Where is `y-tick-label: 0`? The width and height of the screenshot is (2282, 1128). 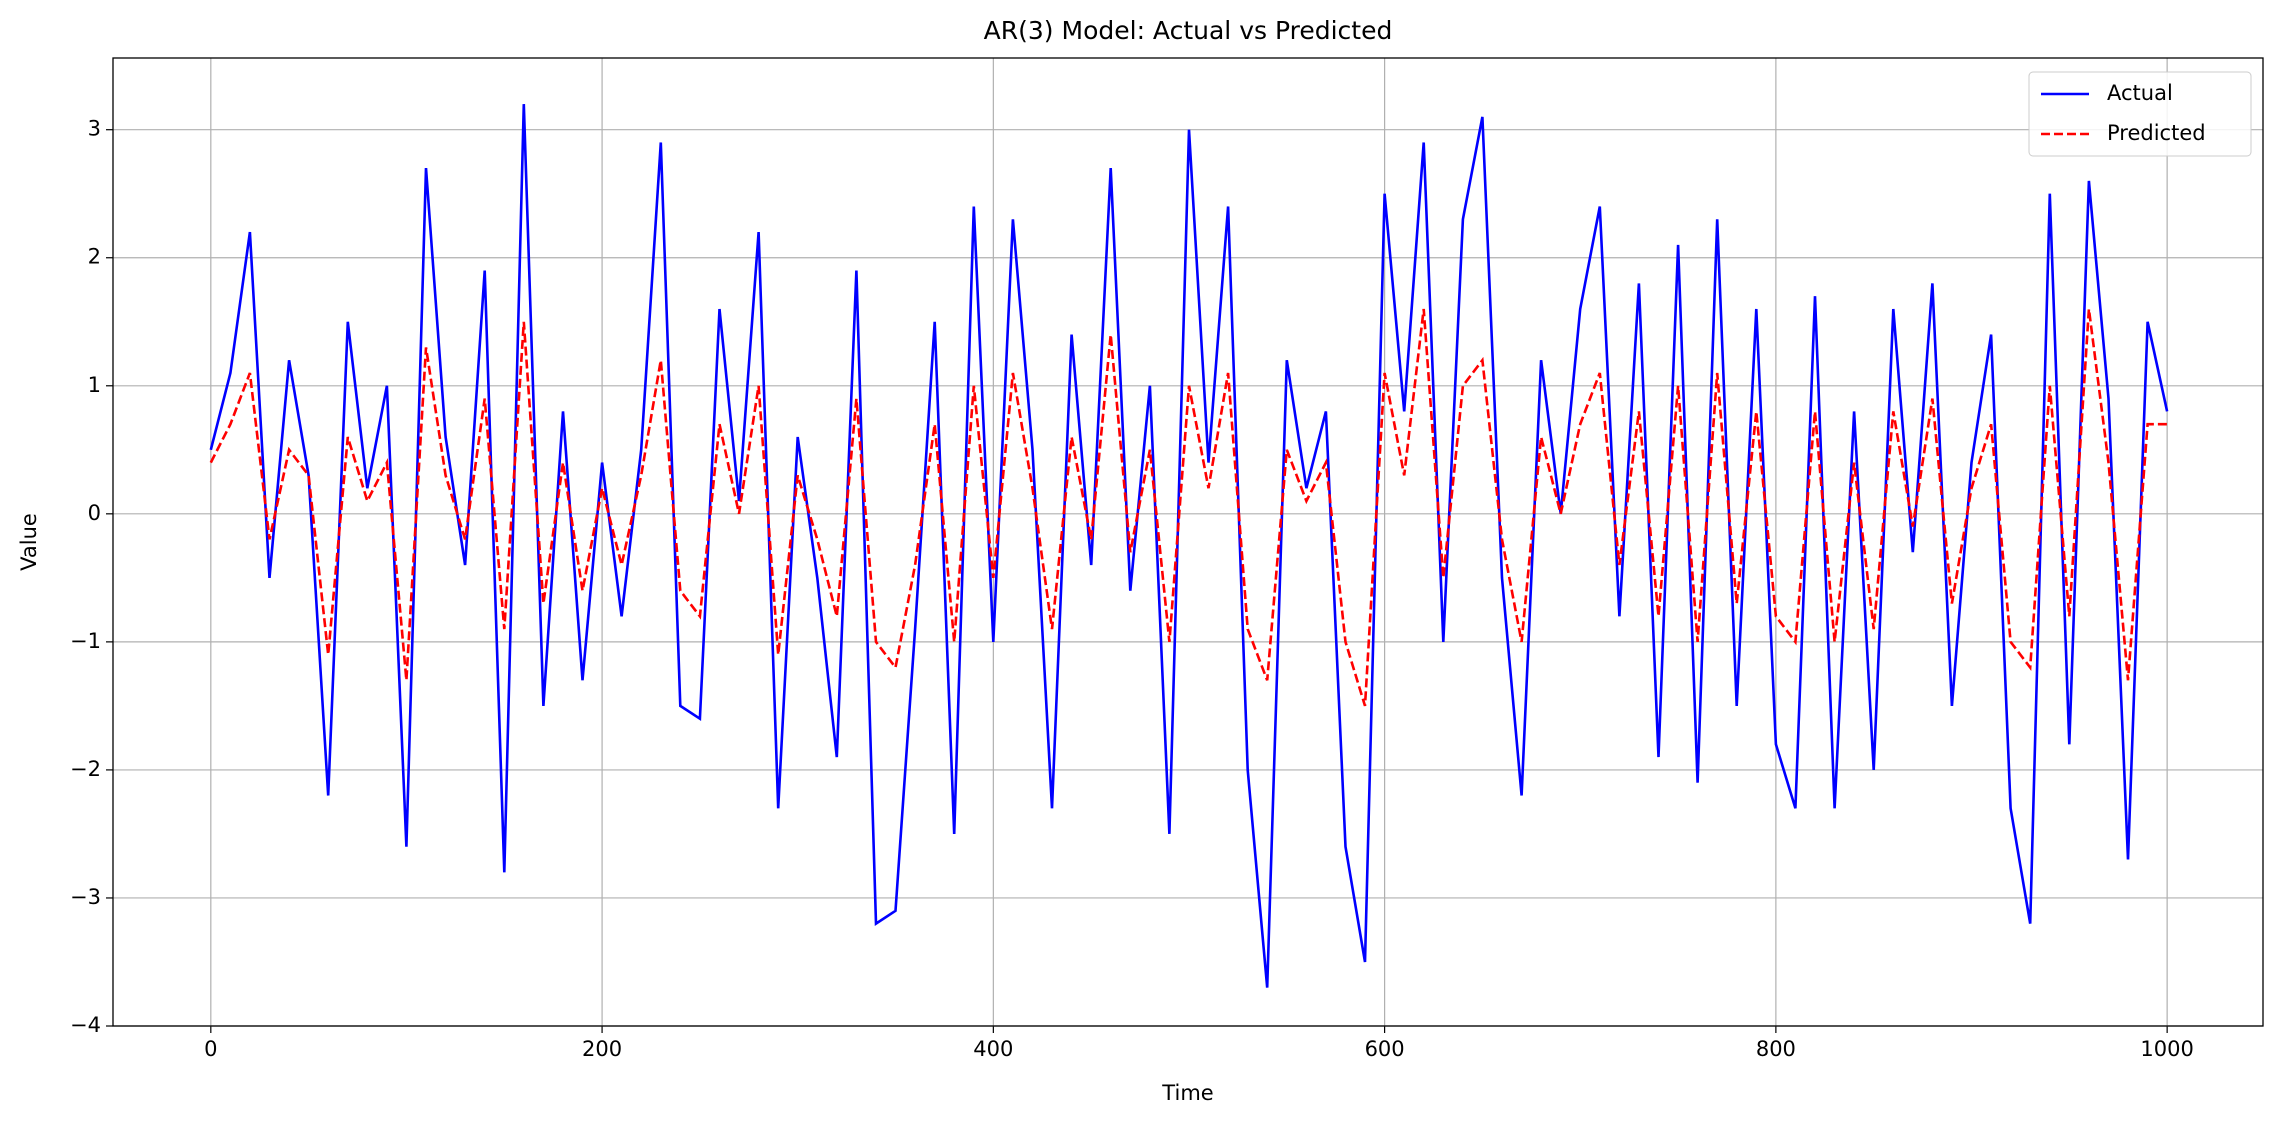 y-tick-label: 0 is located at coordinates (94, 513).